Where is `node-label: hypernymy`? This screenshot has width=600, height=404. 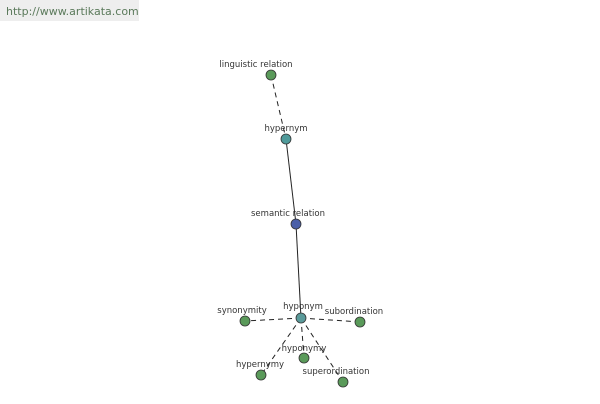 node-label: hypernymy is located at coordinates (260, 365).